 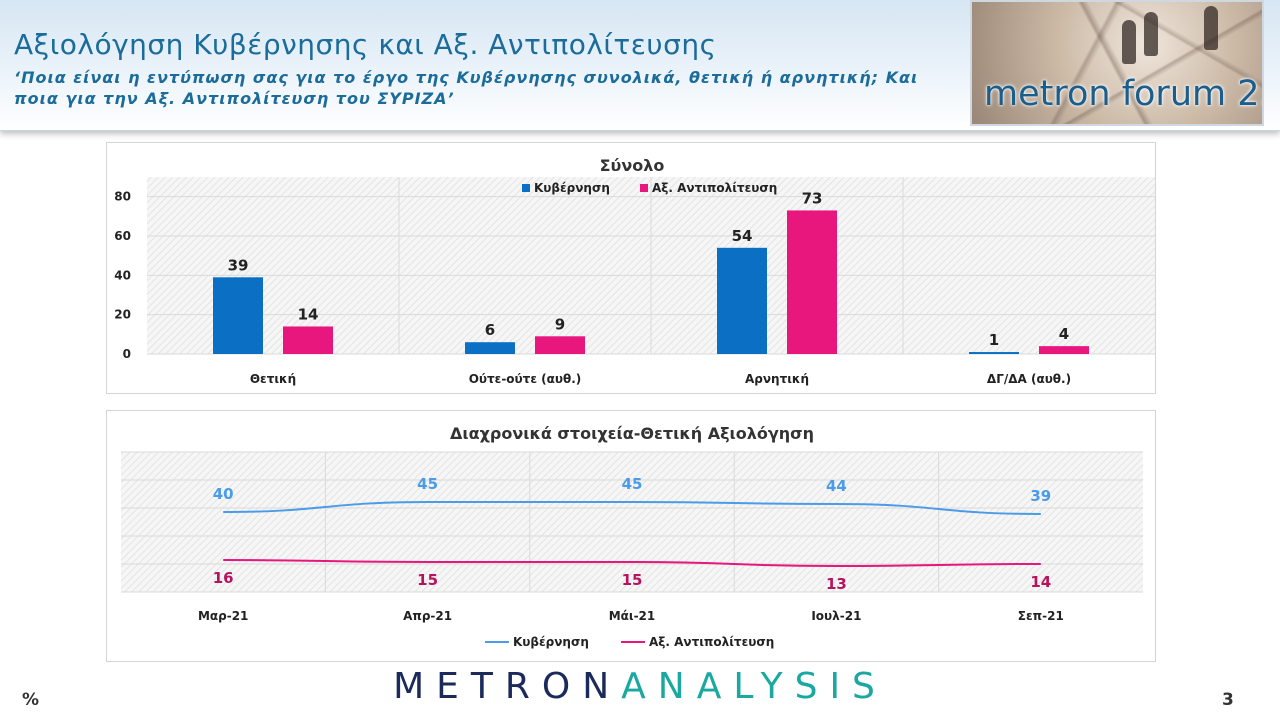 I want to click on y-tick-label: 40, so click(x=122, y=275).